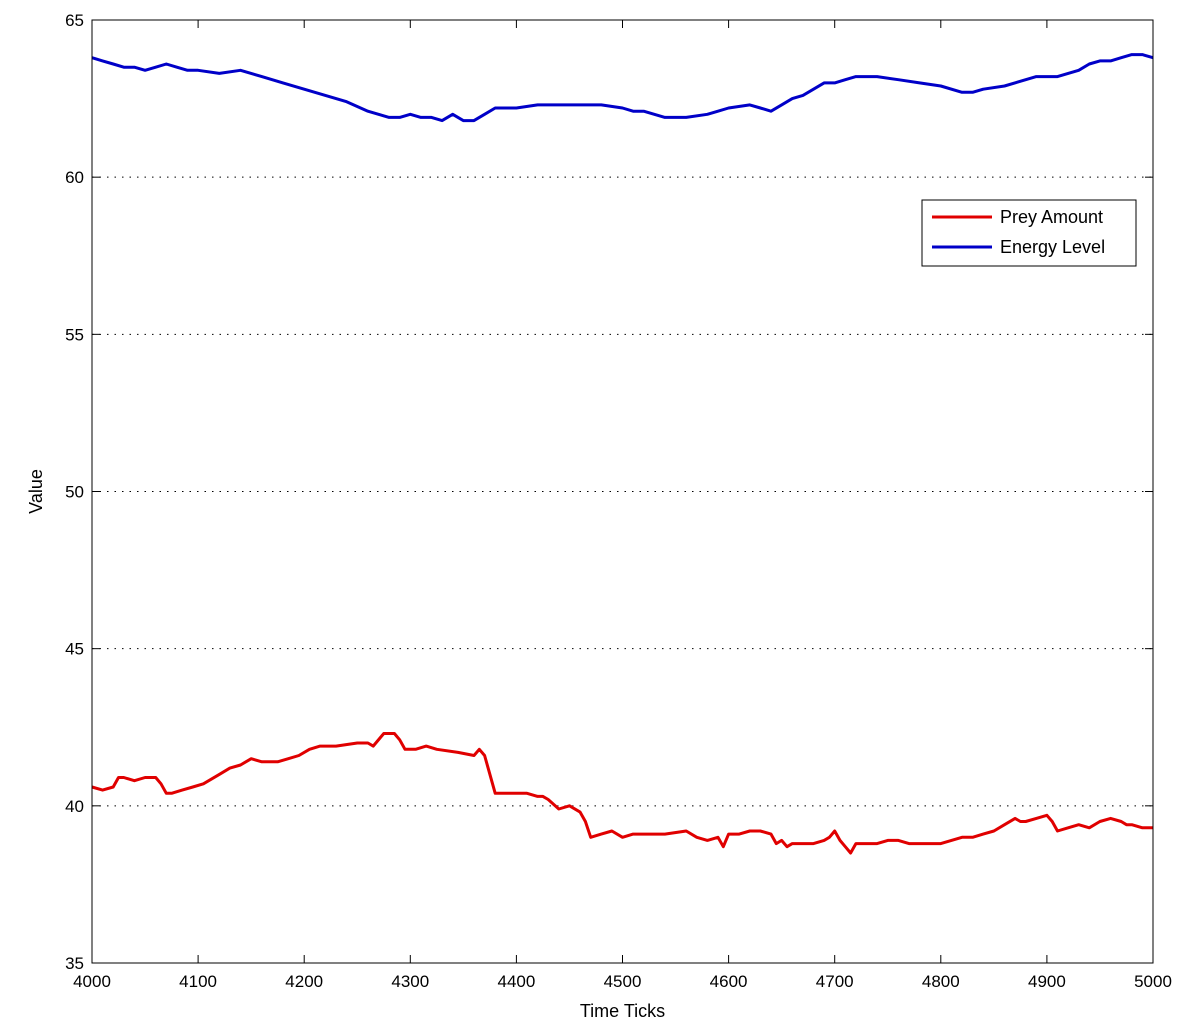 Image resolution: width=1200 pixels, height=1026 pixels. I want to click on x-tick-label: 4400, so click(516, 981).